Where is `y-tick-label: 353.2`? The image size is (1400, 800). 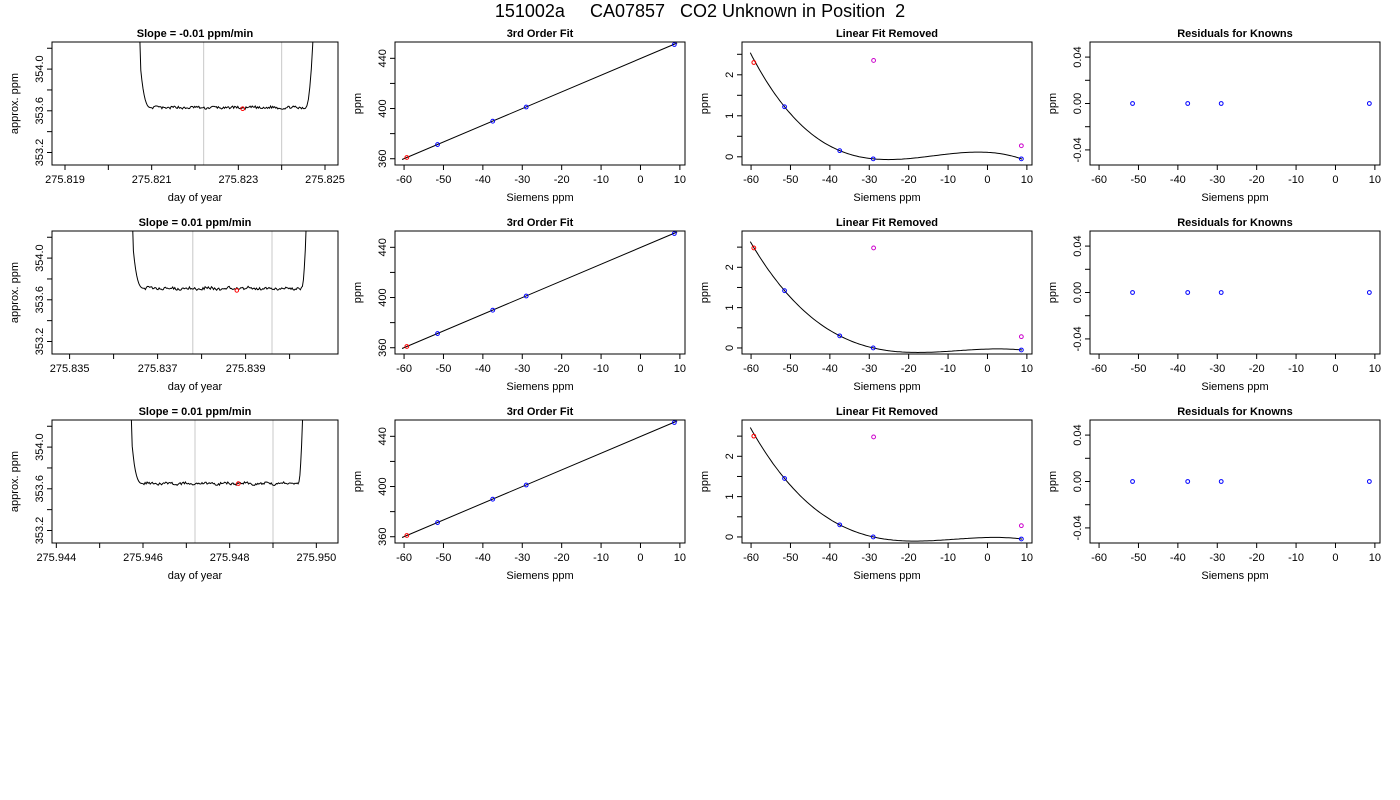 y-tick-label: 353.2 is located at coordinates (40, 153).